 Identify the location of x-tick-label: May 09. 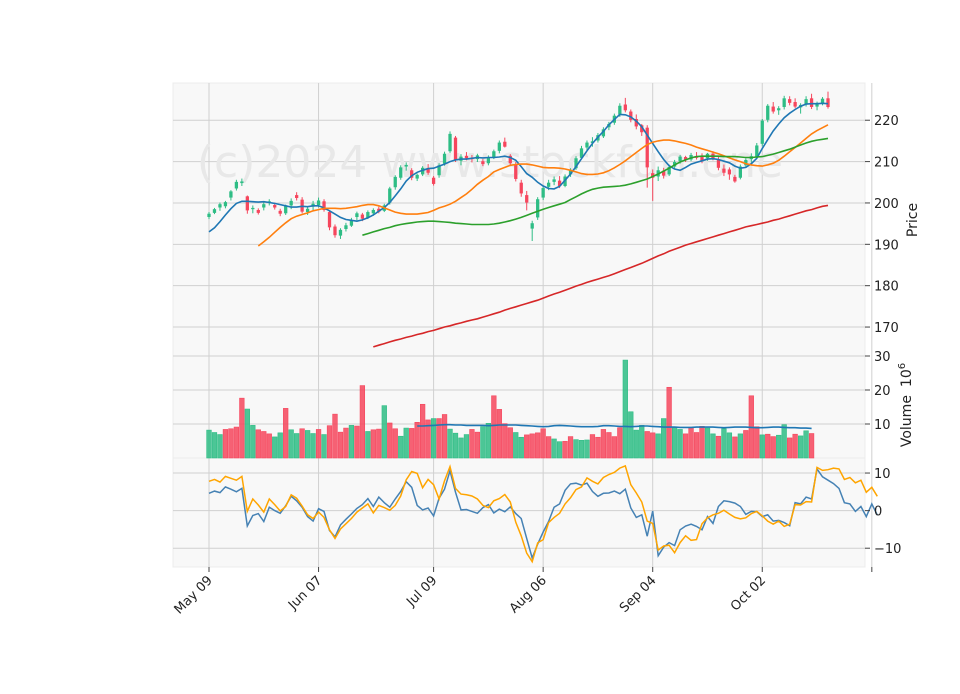
(194, 595).